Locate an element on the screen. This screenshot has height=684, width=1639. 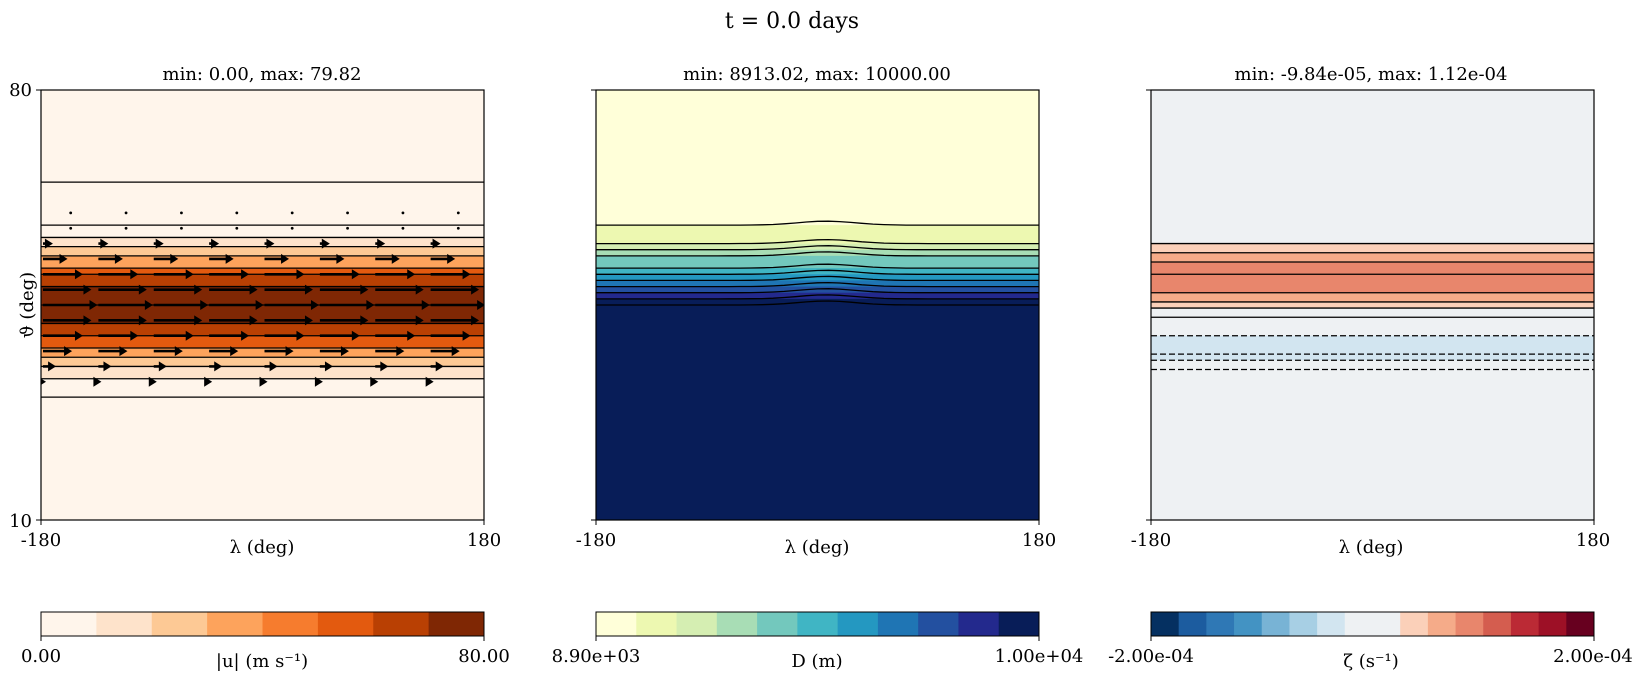
x-tick-label: -180 is located at coordinates (596, 540).